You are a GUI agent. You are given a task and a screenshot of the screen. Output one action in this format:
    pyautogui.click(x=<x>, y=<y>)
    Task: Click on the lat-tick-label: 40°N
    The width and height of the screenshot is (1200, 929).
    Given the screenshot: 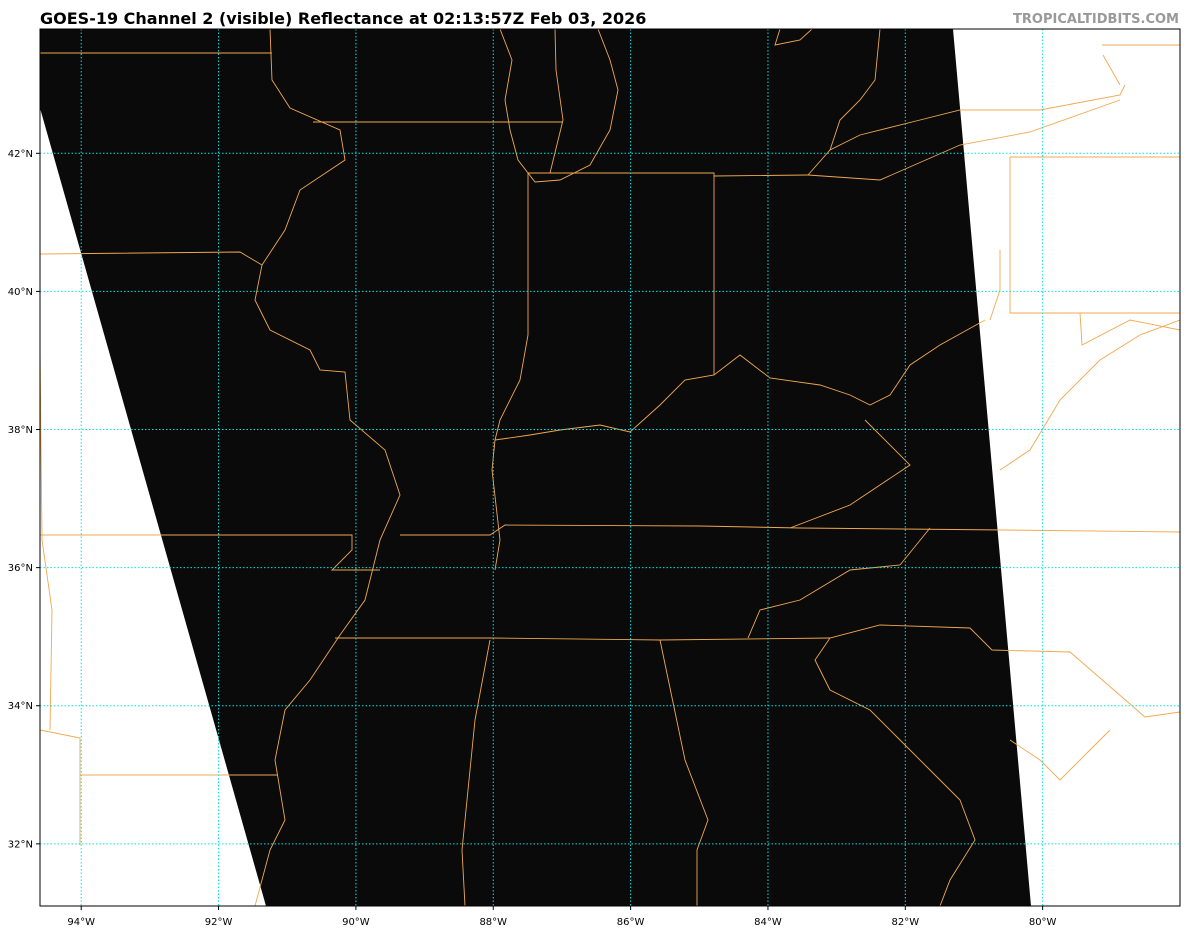 What is the action you would take?
    pyautogui.click(x=20, y=292)
    